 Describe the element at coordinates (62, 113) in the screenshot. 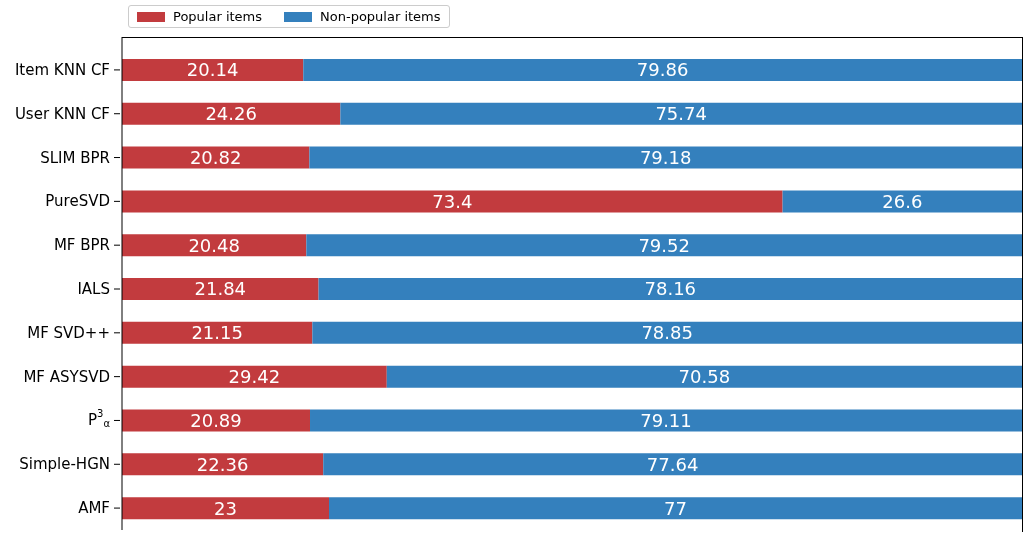

I see `y-tick-label: User KNN CF` at that location.